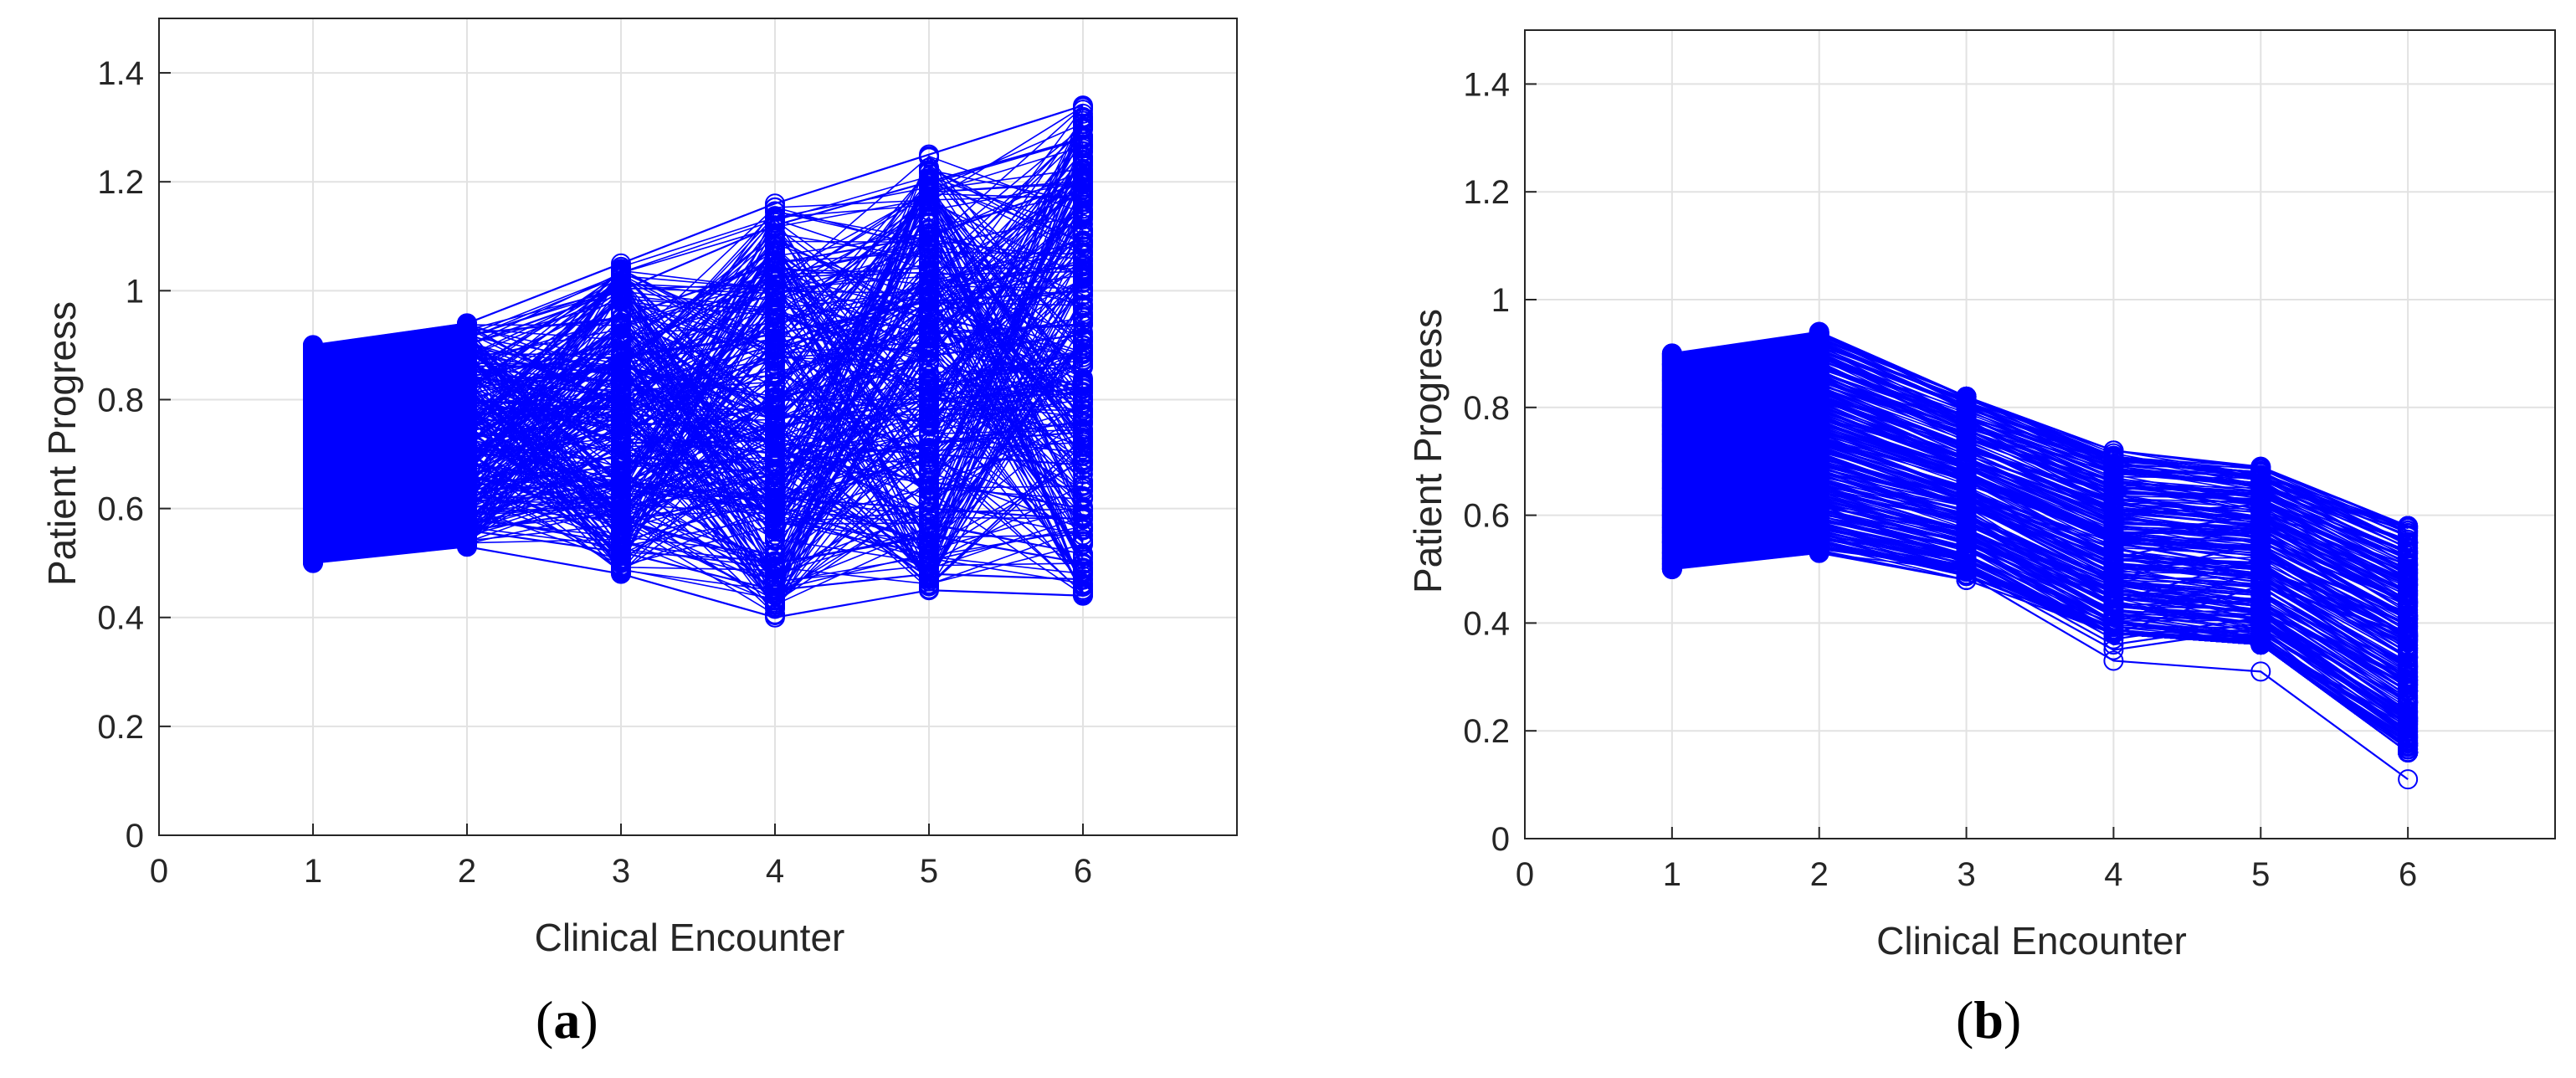  Describe the element at coordinates (120, 182) in the screenshot. I see `y-tick-label: 1.2` at that location.